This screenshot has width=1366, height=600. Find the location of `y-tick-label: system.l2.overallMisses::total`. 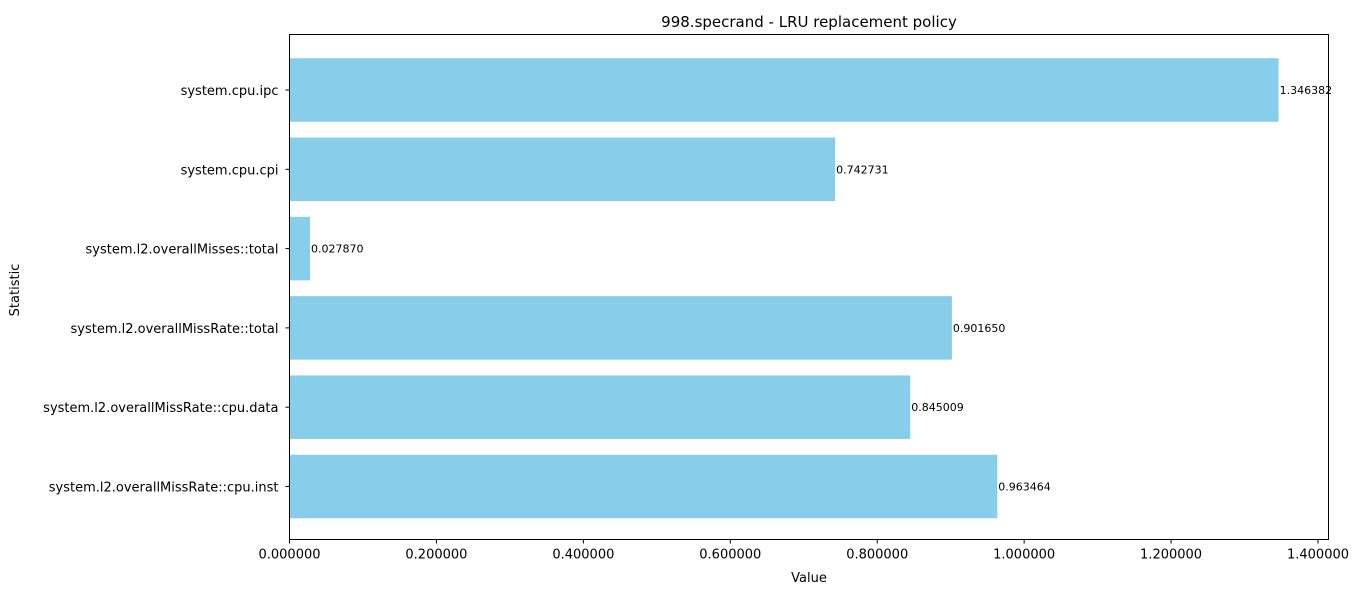

y-tick-label: system.l2.overallMisses::total is located at coordinates (182, 250).